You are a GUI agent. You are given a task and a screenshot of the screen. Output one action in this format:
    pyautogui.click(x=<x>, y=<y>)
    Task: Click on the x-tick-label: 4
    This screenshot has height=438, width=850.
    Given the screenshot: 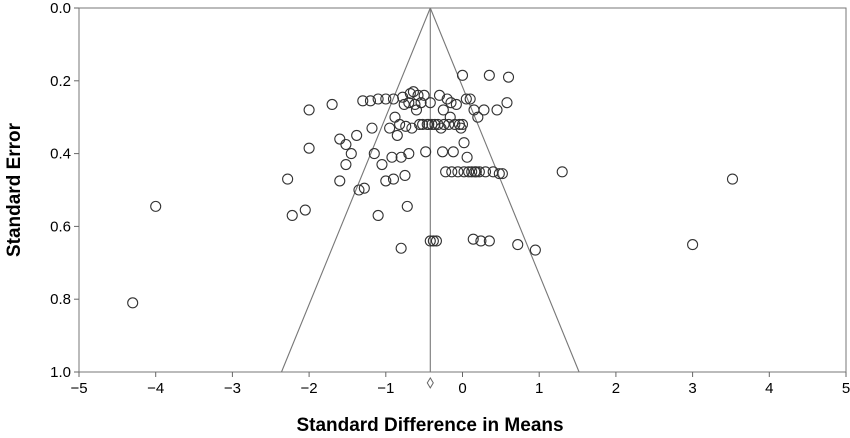 What is the action you would take?
    pyautogui.click(x=769, y=388)
    